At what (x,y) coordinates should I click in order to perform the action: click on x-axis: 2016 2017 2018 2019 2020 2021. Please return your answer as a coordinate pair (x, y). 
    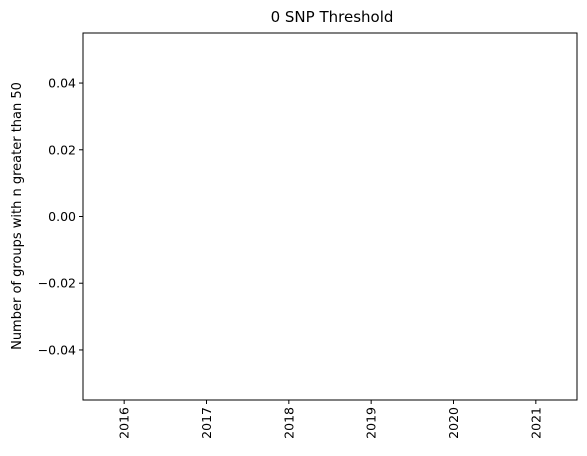
    Looking at the image, I should click on (330, 419).